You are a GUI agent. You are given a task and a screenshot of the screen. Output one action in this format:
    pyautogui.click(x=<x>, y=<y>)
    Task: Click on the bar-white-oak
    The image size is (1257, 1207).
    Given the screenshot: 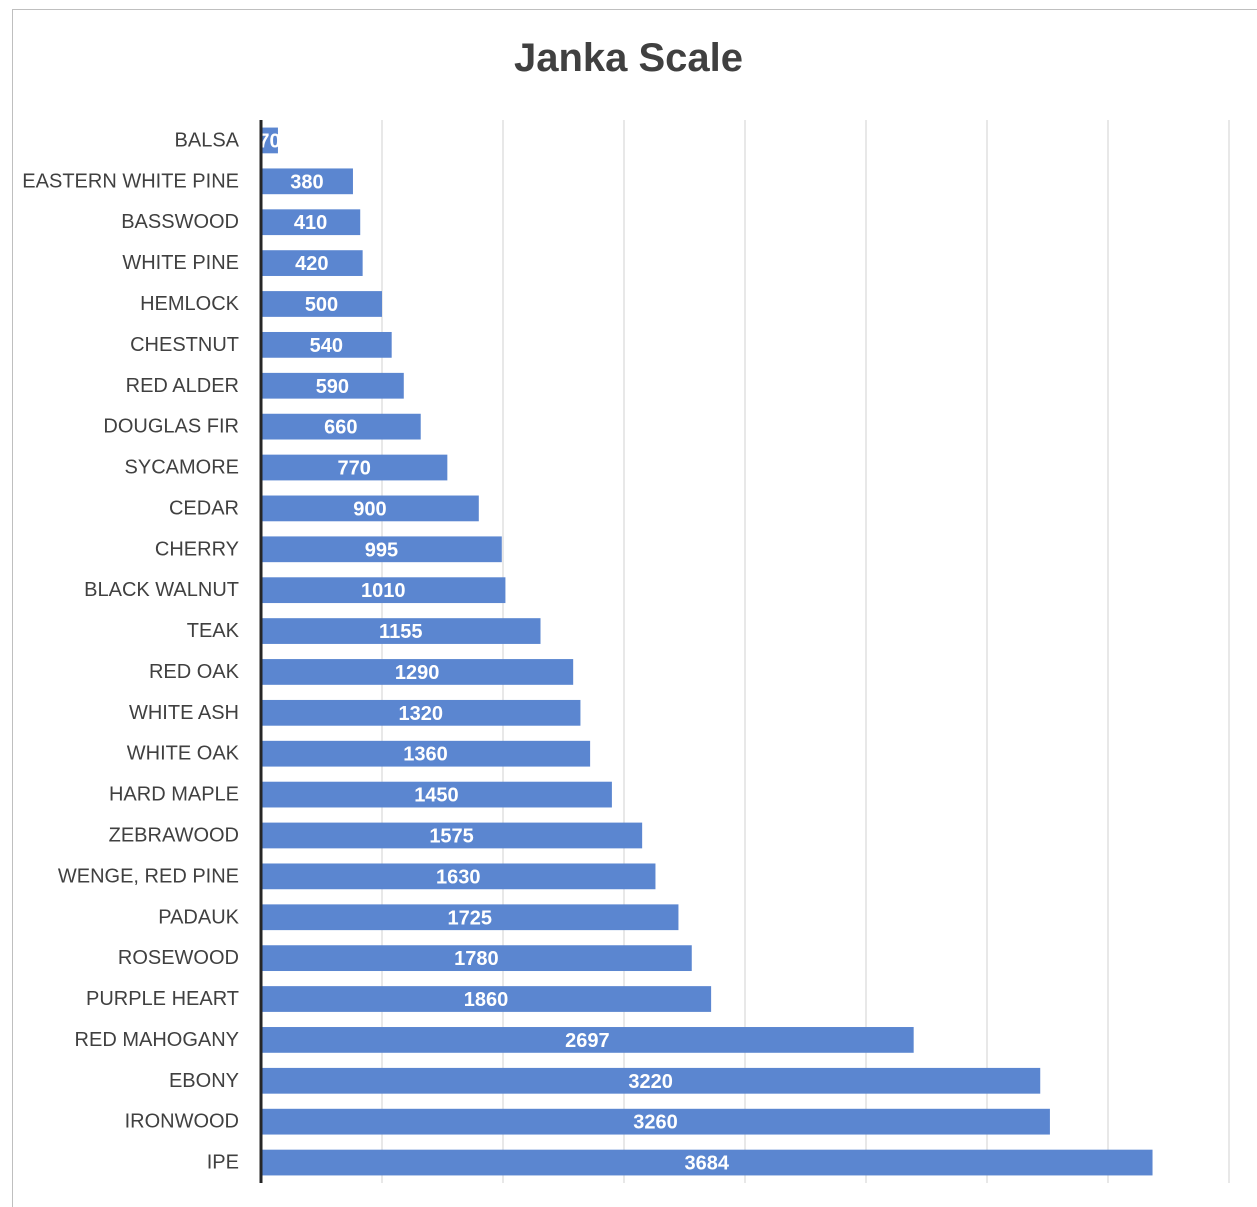 What is the action you would take?
    pyautogui.click(x=426, y=753)
    